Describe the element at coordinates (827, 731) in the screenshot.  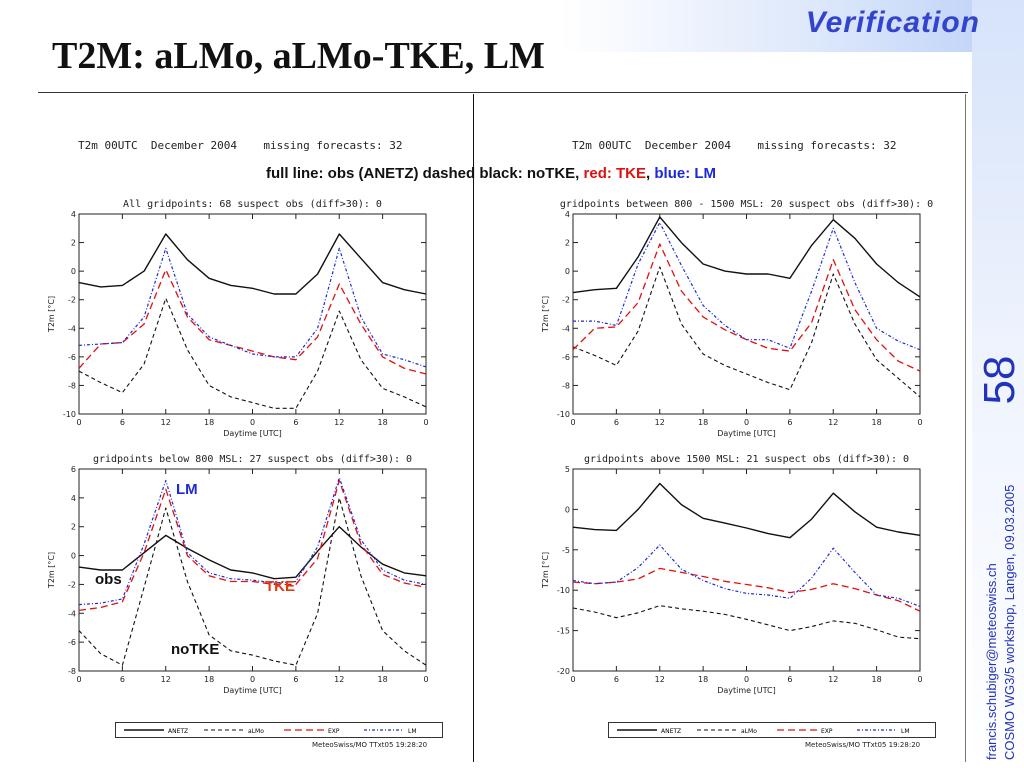
I see `legend-label: EXP` at that location.